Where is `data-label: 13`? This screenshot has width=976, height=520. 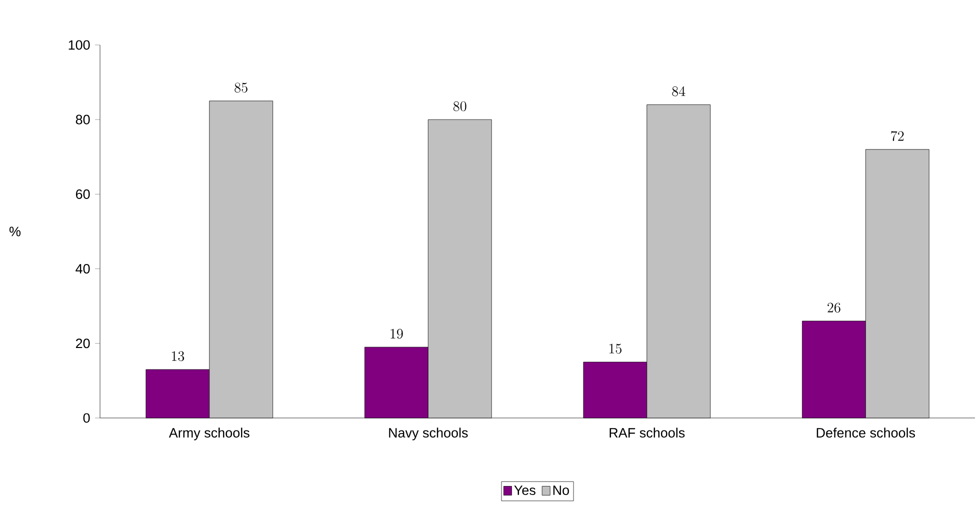
data-label: 13 is located at coordinates (178, 356).